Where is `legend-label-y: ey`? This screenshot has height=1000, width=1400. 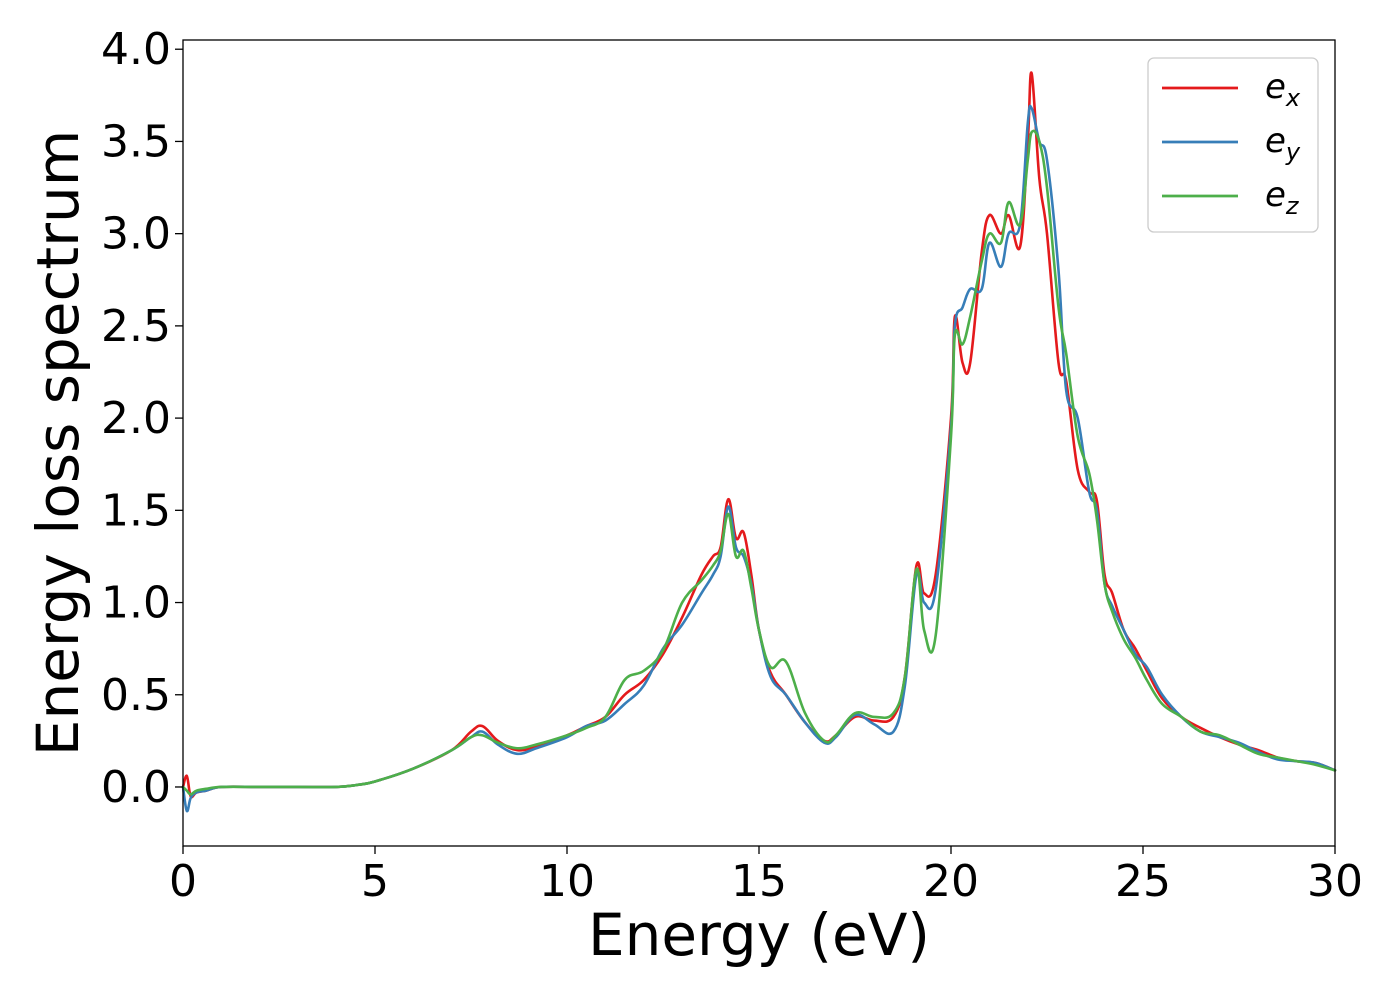 legend-label-y: ey is located at coordinates (1283, 143).